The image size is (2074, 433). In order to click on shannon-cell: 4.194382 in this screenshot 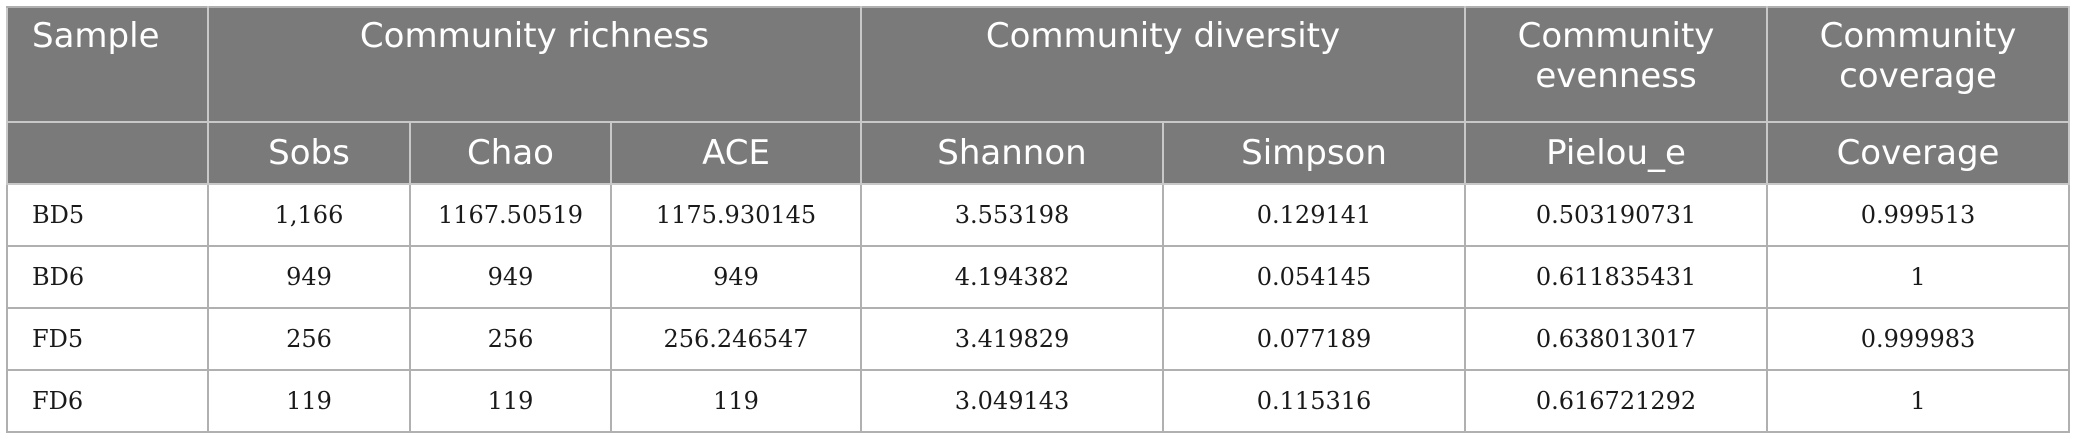, I will do `click(1012, 277)`.